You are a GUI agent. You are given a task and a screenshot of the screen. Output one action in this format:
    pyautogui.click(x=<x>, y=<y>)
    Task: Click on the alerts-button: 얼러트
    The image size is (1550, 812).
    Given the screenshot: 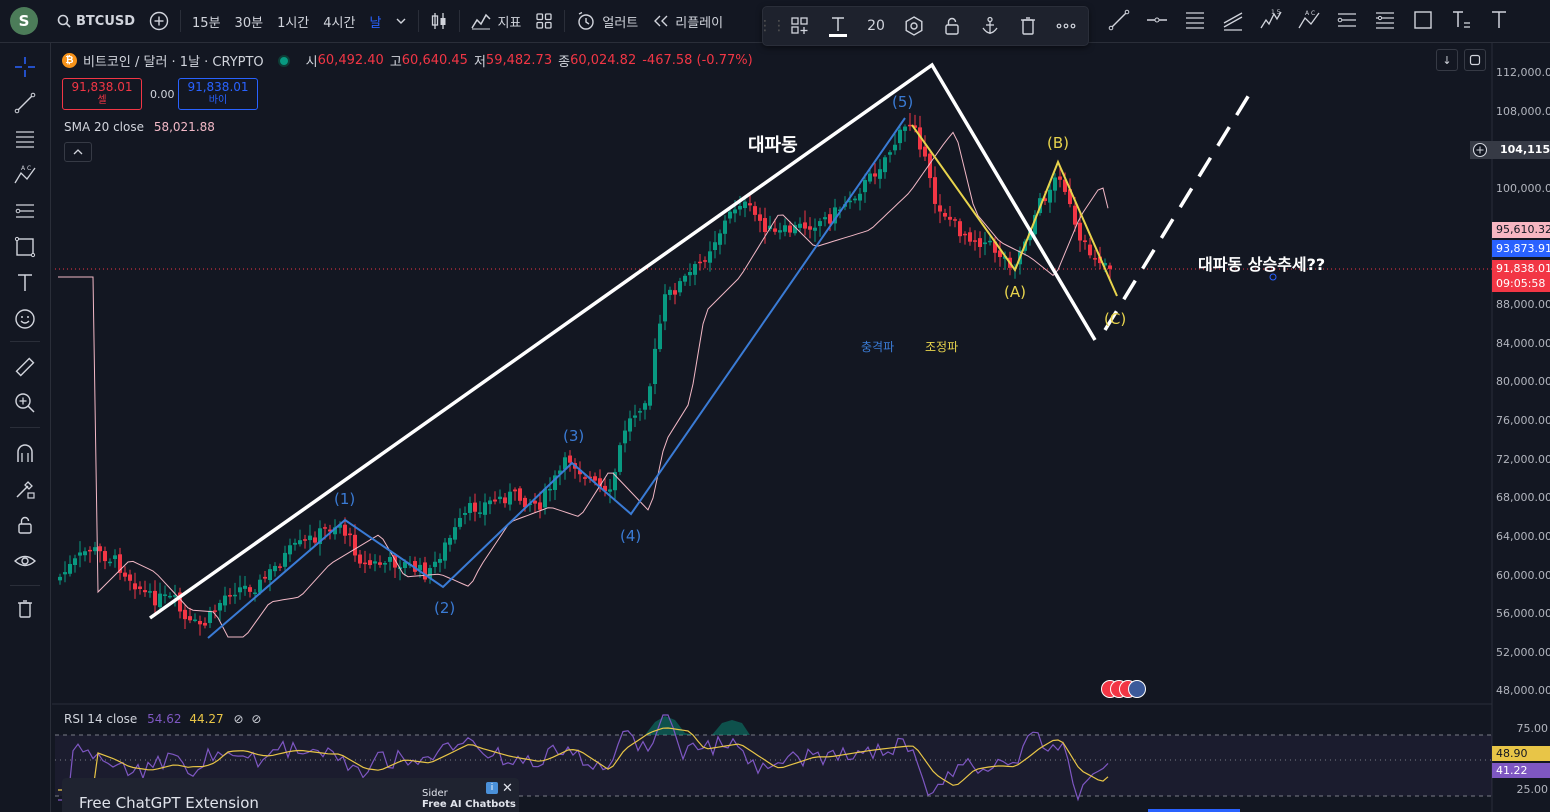 What is the action you would take?
    pyautogui.click(x=607, y=21)
    